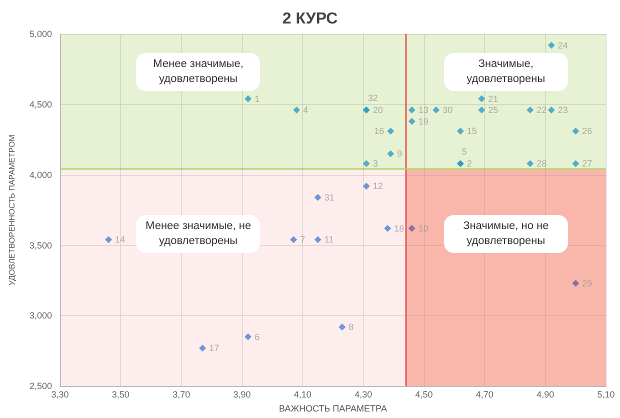  I want to click on series-label: 7, so click(303, 239).